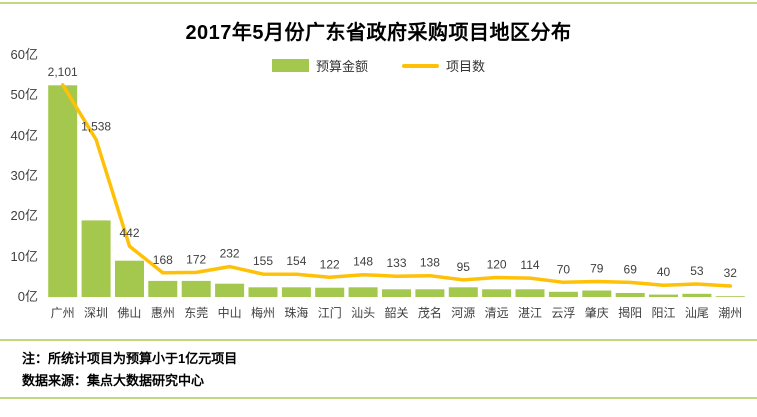 The height and width of the screenshot is (417, 757). I want to click on x-tick-label: 东莞, so click(196, 313).